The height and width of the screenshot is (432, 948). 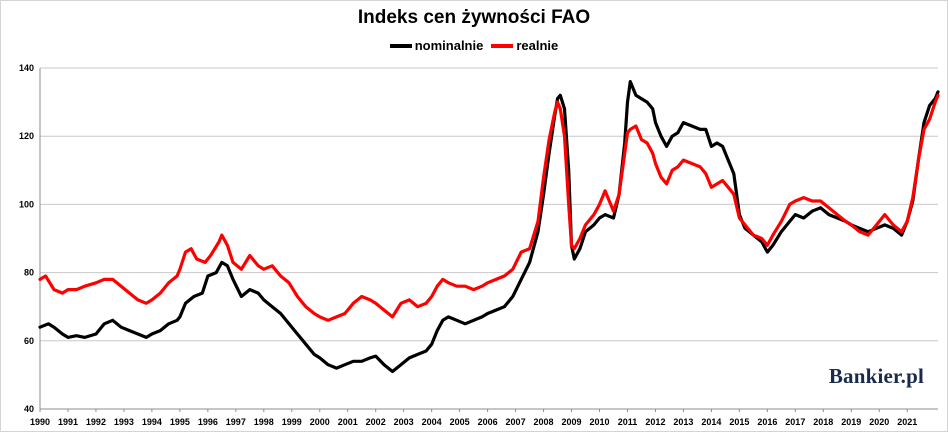 I want to click on x-tick-label: 2006, so click(x=488, y=422).